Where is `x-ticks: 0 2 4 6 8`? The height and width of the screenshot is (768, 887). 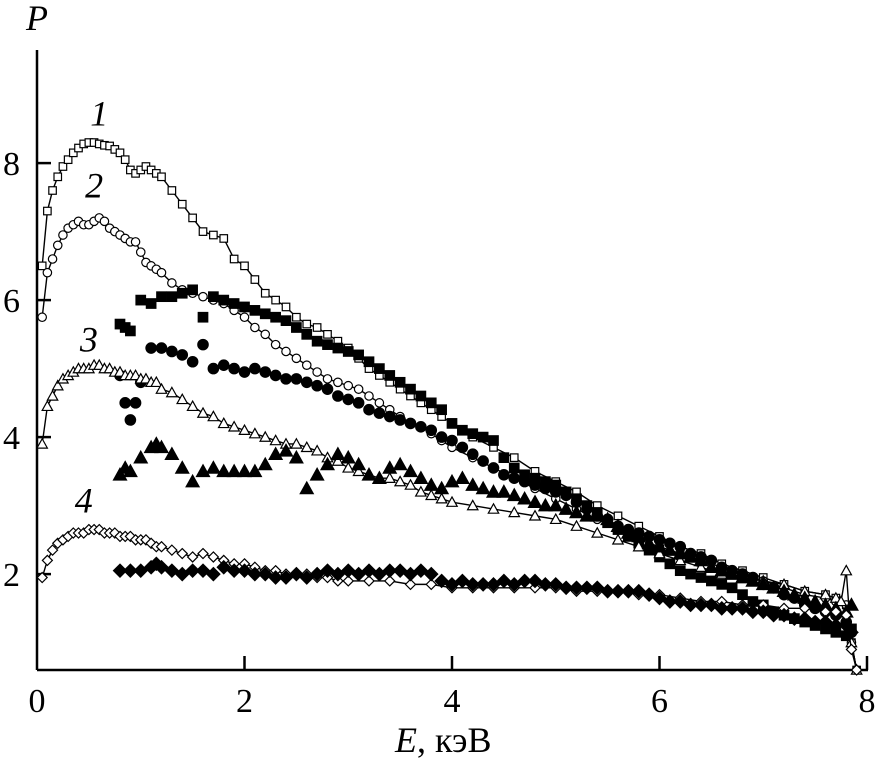 x-ticks: 0 2 4 6 8 is located at coordinates (452, 688).